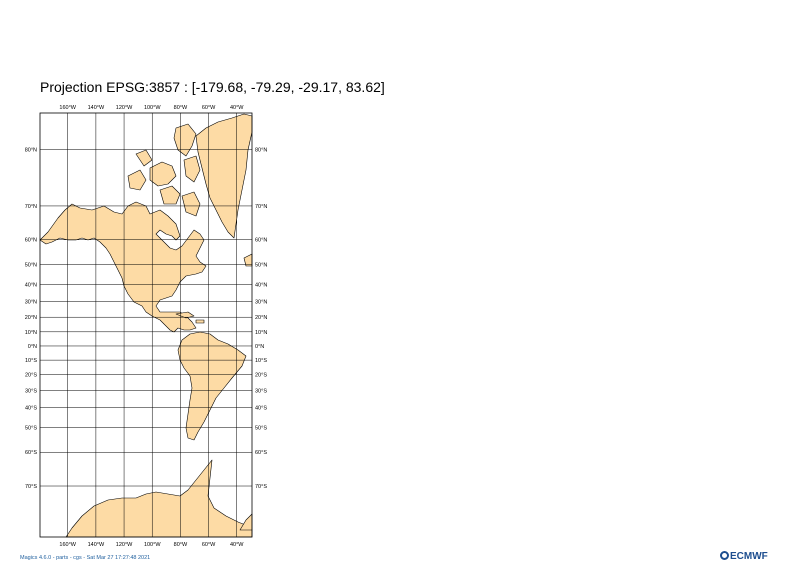  What do you see at coordinates (212, 386) in the screenshot?
I see `south-america-landmass` at bounding box center [212, 386].